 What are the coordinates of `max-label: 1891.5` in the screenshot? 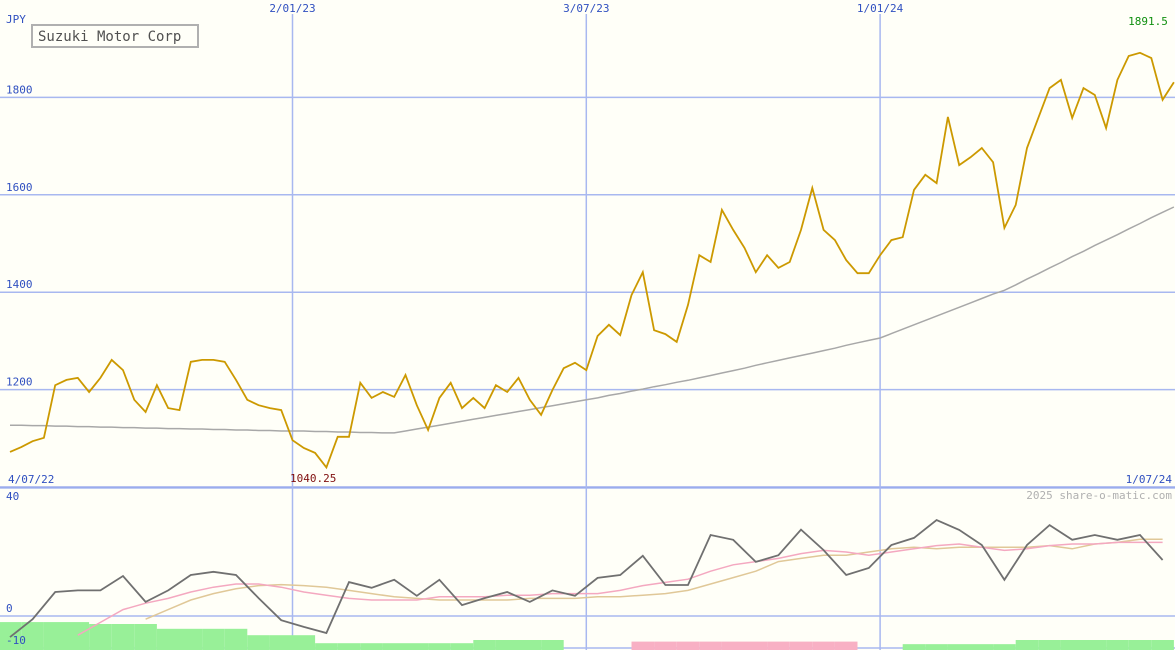 It's located at (1148, 21).